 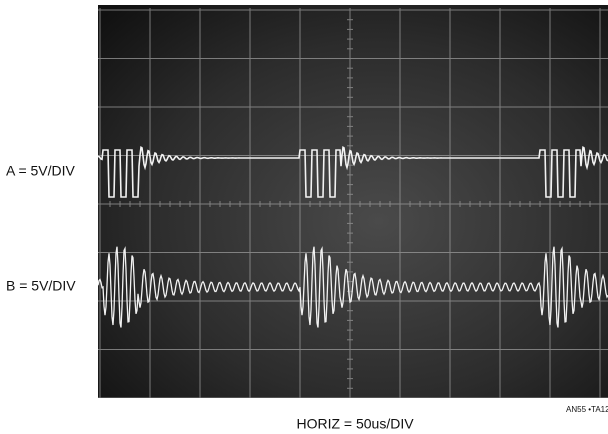 What do you see at coordinates (353, 171) in the screenshot?
I see `trace-a` at bounding box center [353, 171].